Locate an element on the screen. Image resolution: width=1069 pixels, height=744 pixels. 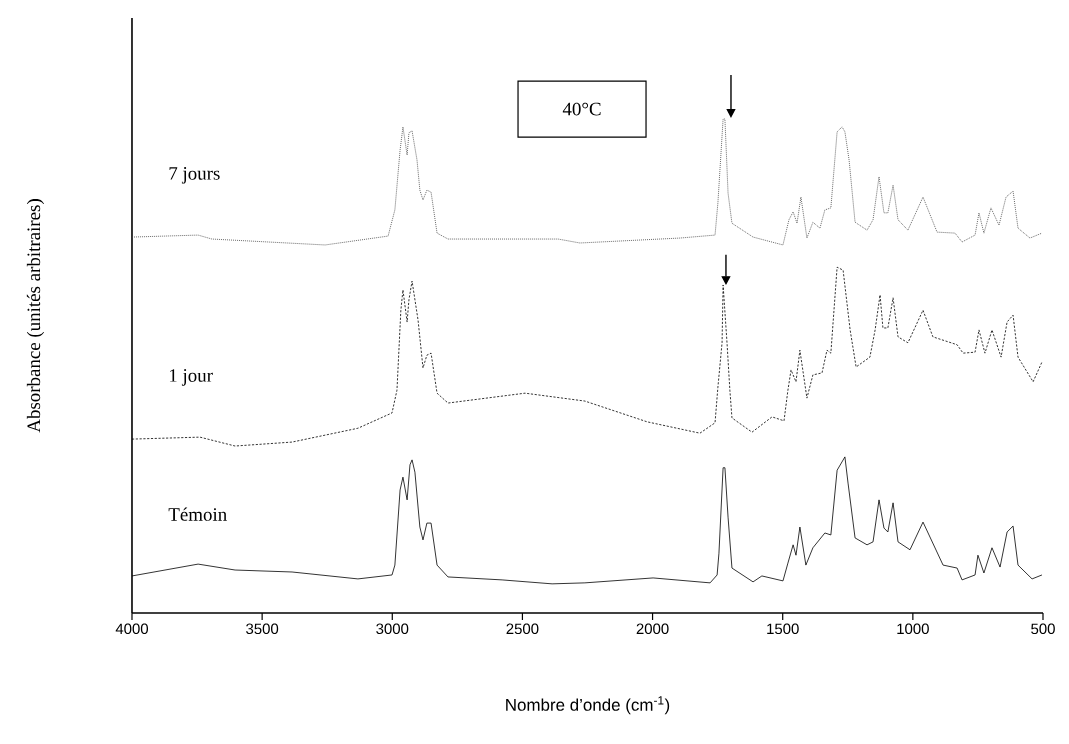
y-axis-title: Absorbance (unités arbitraires) is located at coordinates (35, 316).